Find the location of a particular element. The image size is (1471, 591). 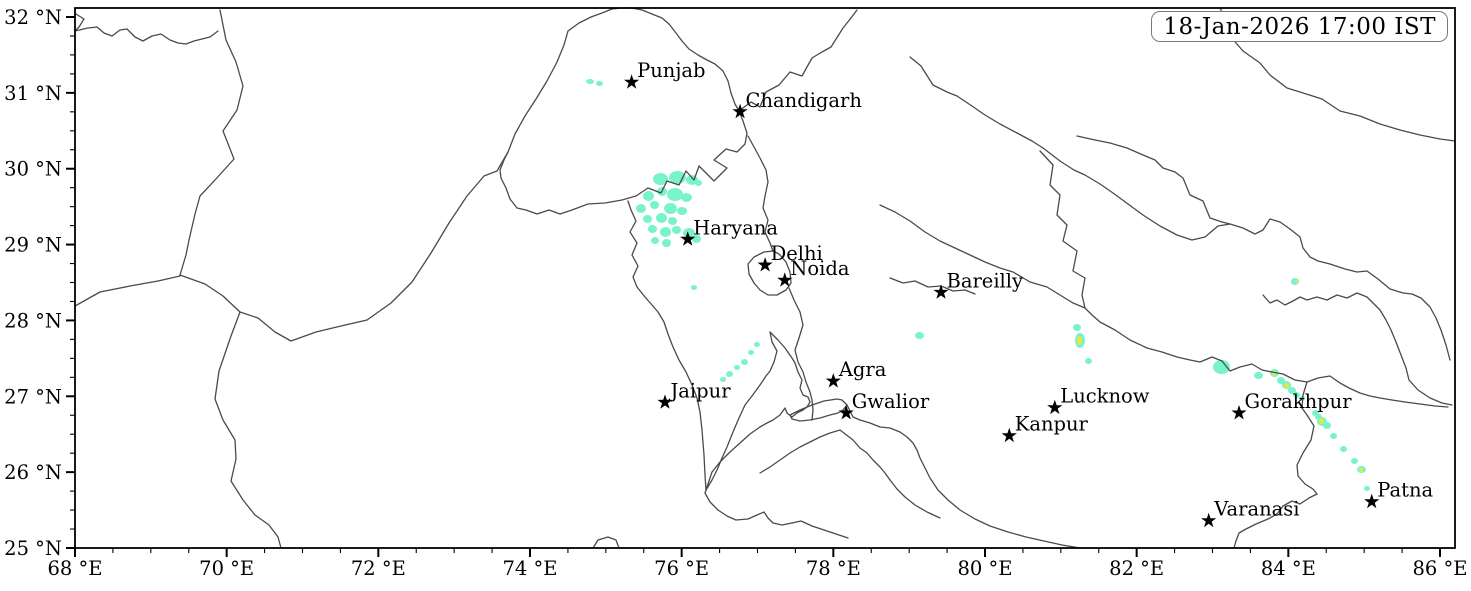

city-marker-varanasi: Varanasi is located at coordinates (1250, 513).